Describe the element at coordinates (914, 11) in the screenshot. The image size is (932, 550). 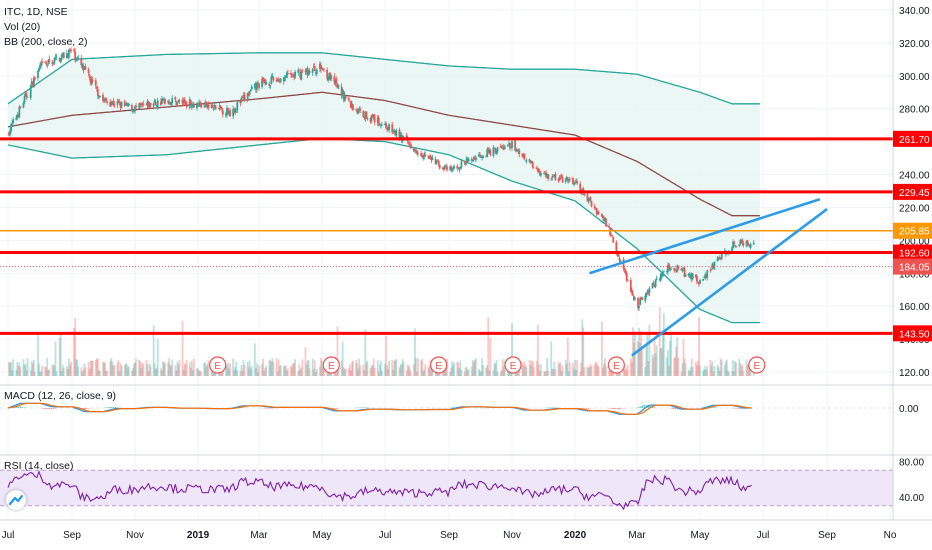
I see `price-tick-label: 340.00` at that location.